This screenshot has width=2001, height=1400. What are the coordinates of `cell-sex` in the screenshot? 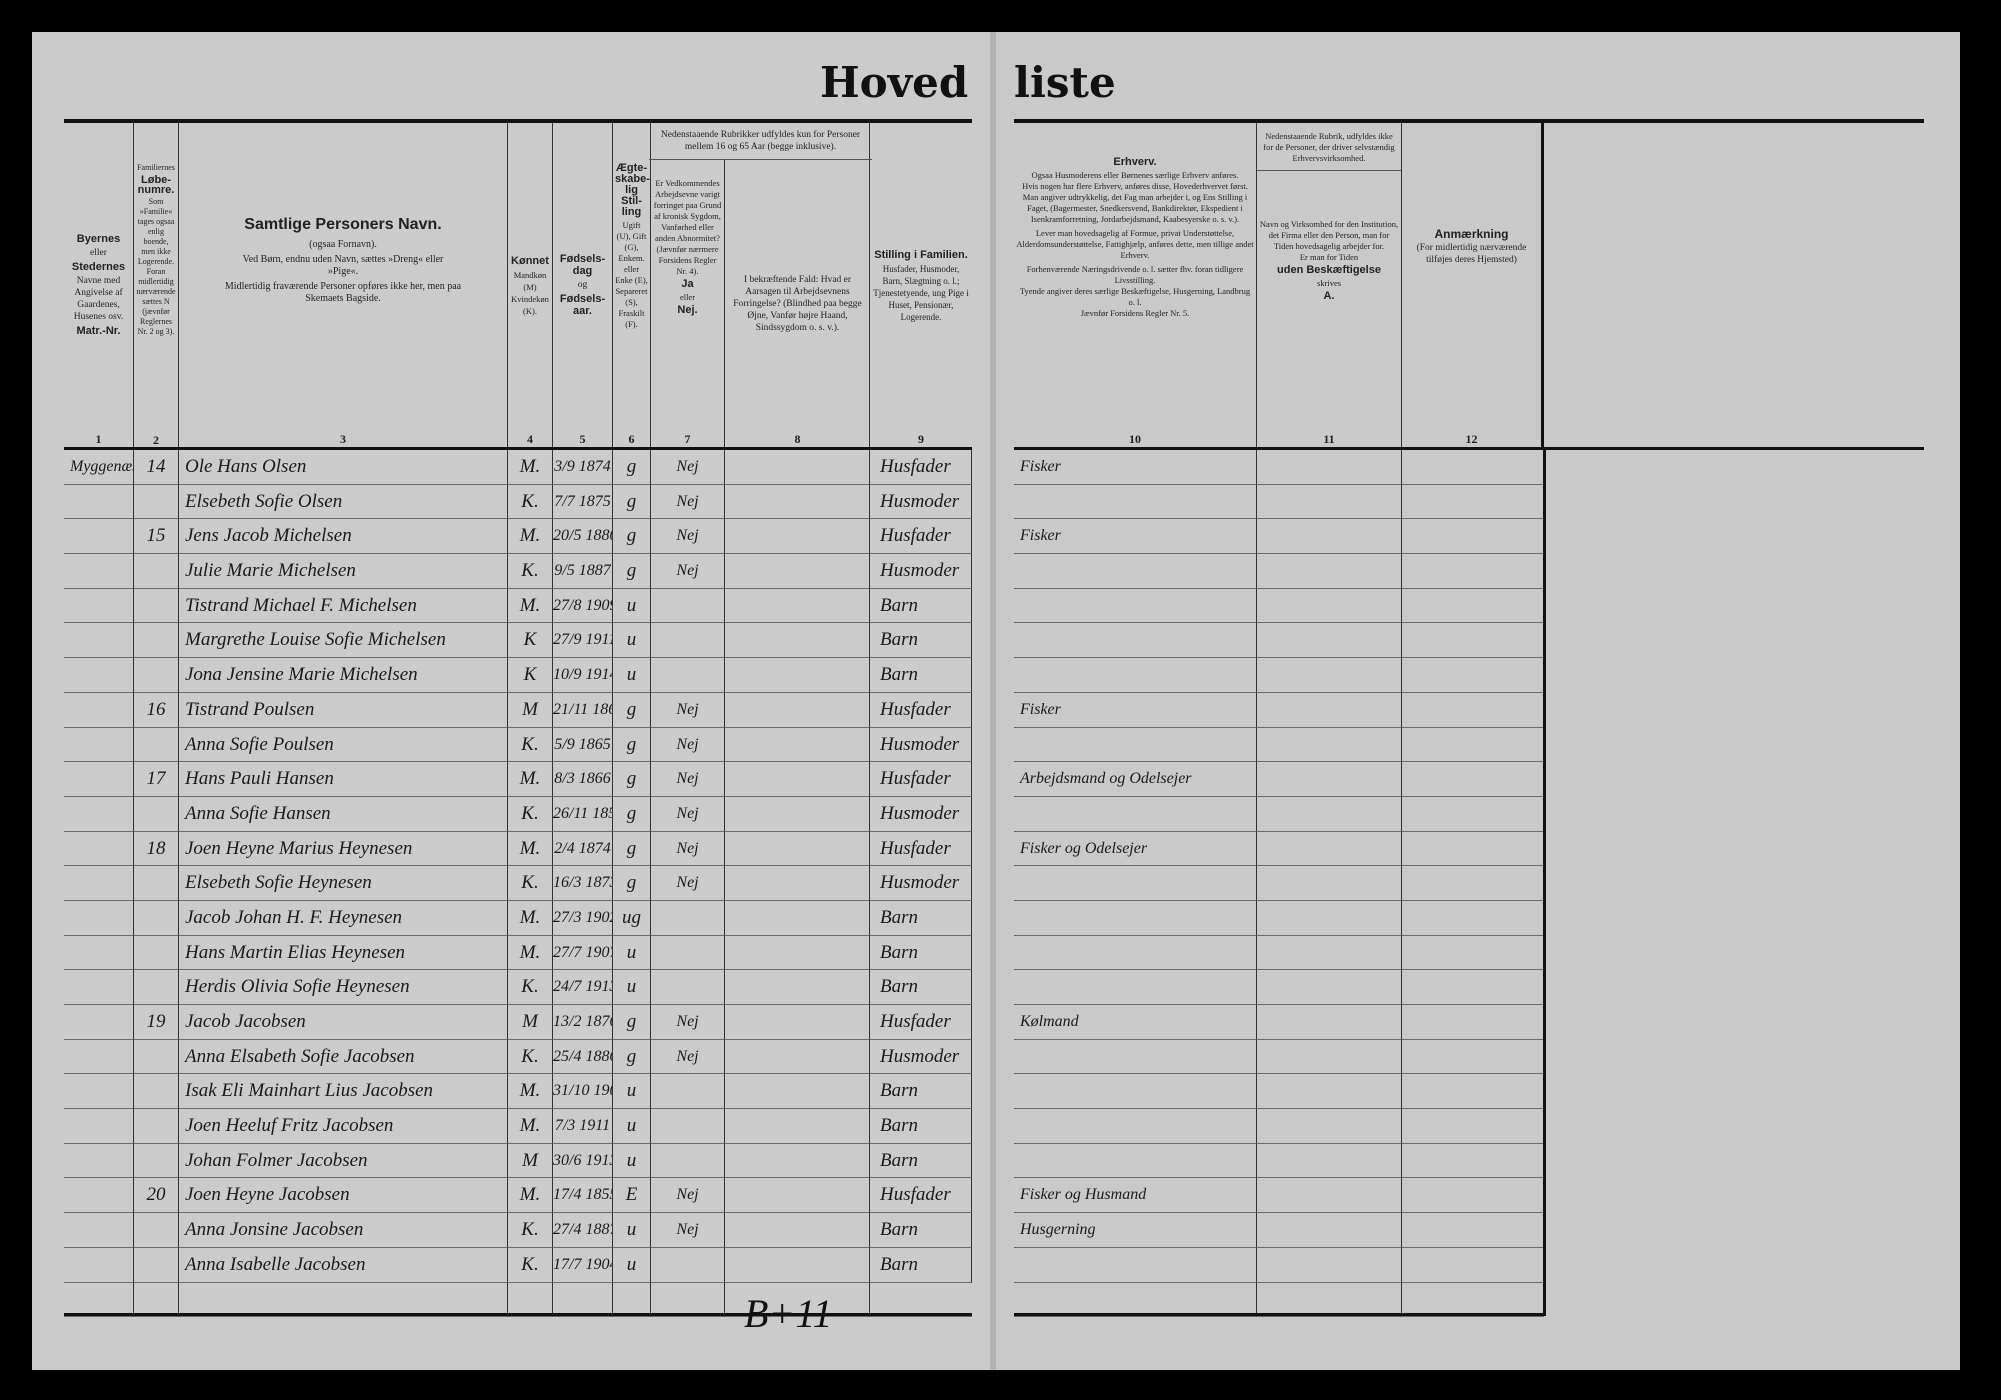 It's located at (530, 1300).